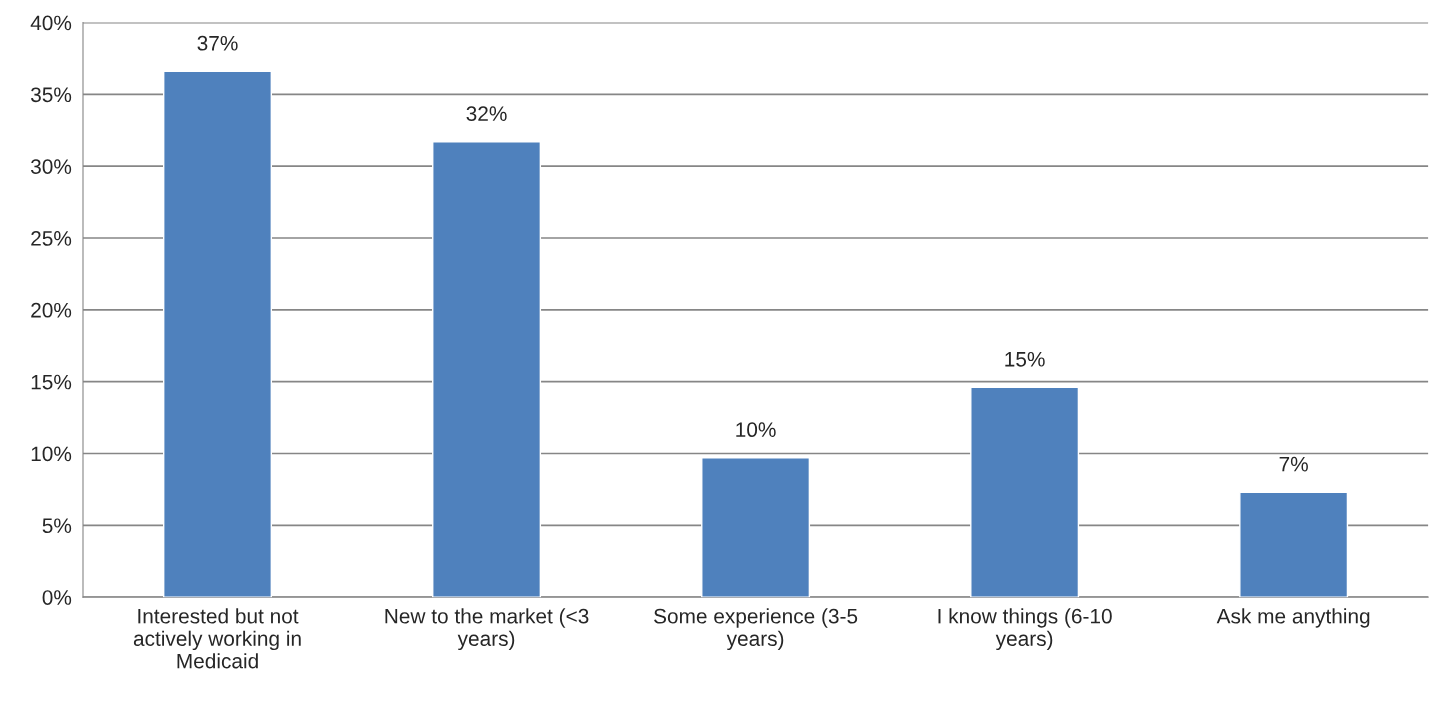  I want to click on data-label: 32%, so click(486, 113).